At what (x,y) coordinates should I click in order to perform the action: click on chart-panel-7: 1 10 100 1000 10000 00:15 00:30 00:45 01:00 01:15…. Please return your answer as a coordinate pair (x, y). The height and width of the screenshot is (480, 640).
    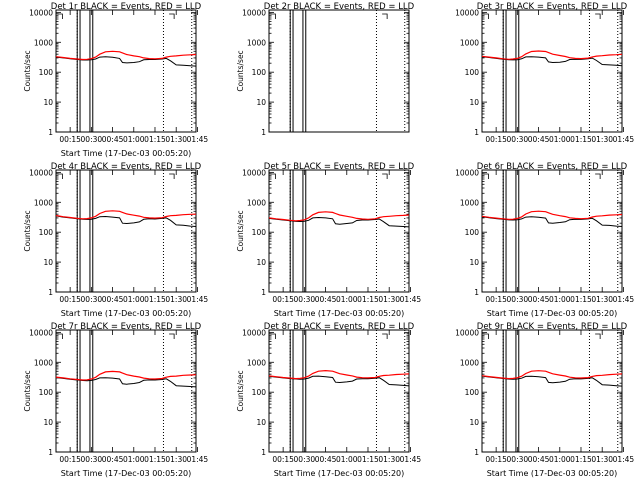
    Looking at the image, I should click on (115, 400).